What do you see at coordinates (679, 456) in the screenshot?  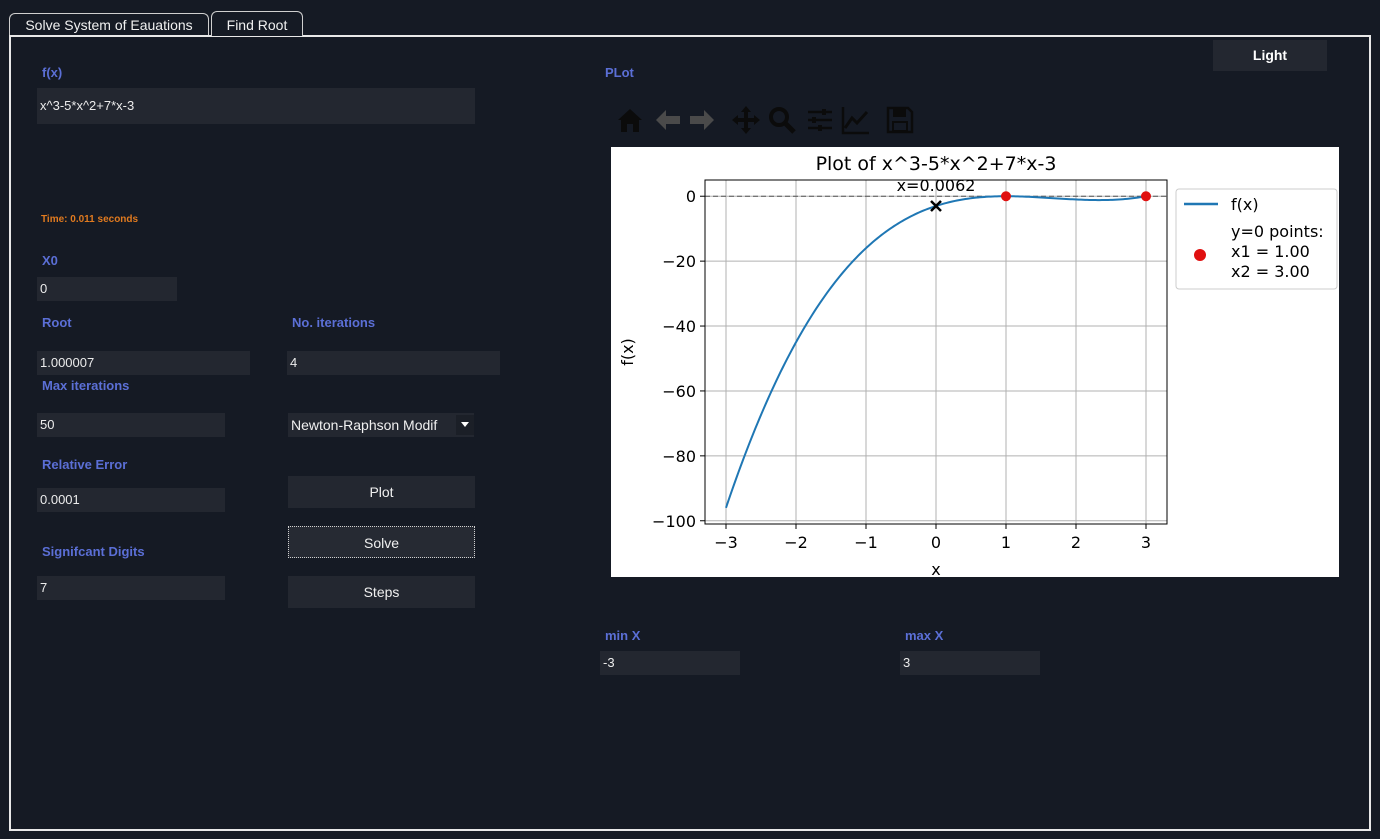 I see `y-tick-label: −80` at bounding box center [679, 456].